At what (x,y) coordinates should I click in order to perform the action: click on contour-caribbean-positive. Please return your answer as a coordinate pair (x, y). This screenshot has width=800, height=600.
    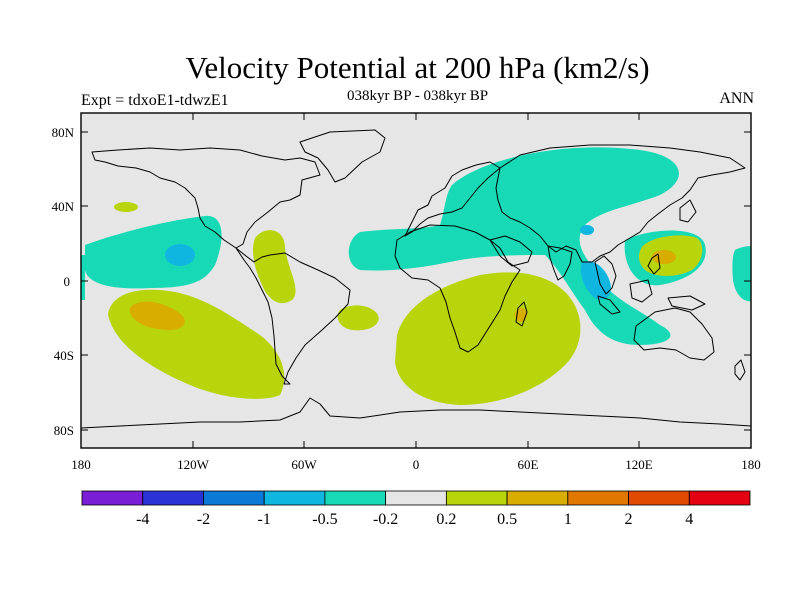
    Looking at the image, I should click on (274, 267).